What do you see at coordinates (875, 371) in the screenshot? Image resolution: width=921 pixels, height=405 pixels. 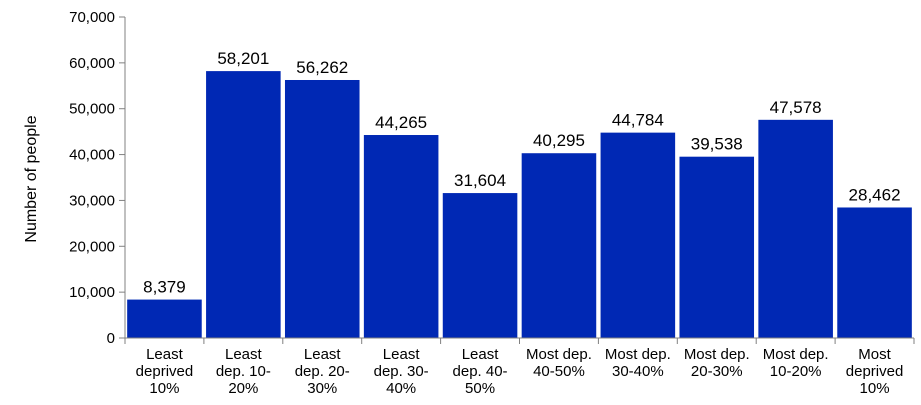 I see `x-tick-label: Most deprived 10%` at bounding box center [875, 371].